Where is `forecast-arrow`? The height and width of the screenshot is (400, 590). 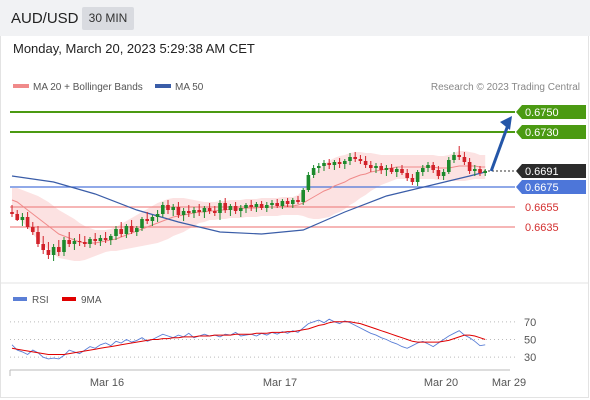 forecast-arrow is located at coordinates (500, 144).